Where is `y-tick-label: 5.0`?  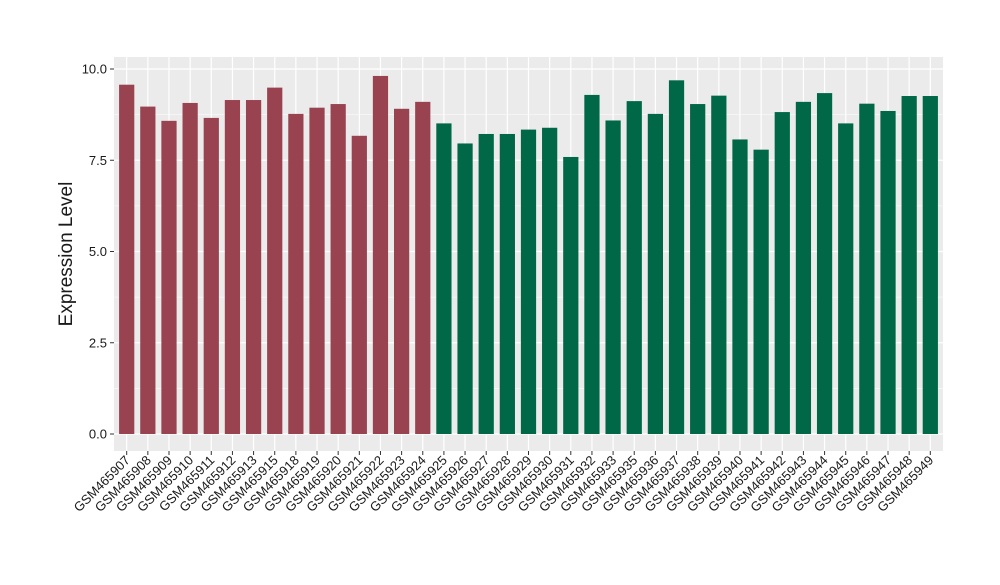
y-tick-label: 5.0 is located at coordinates (98, 251).